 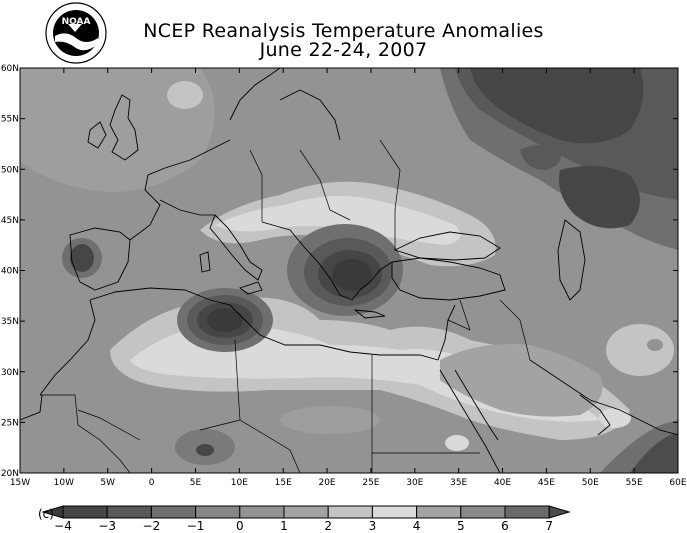 I want to click on lat-tick-label: 50N, so click(x=10, y=170).